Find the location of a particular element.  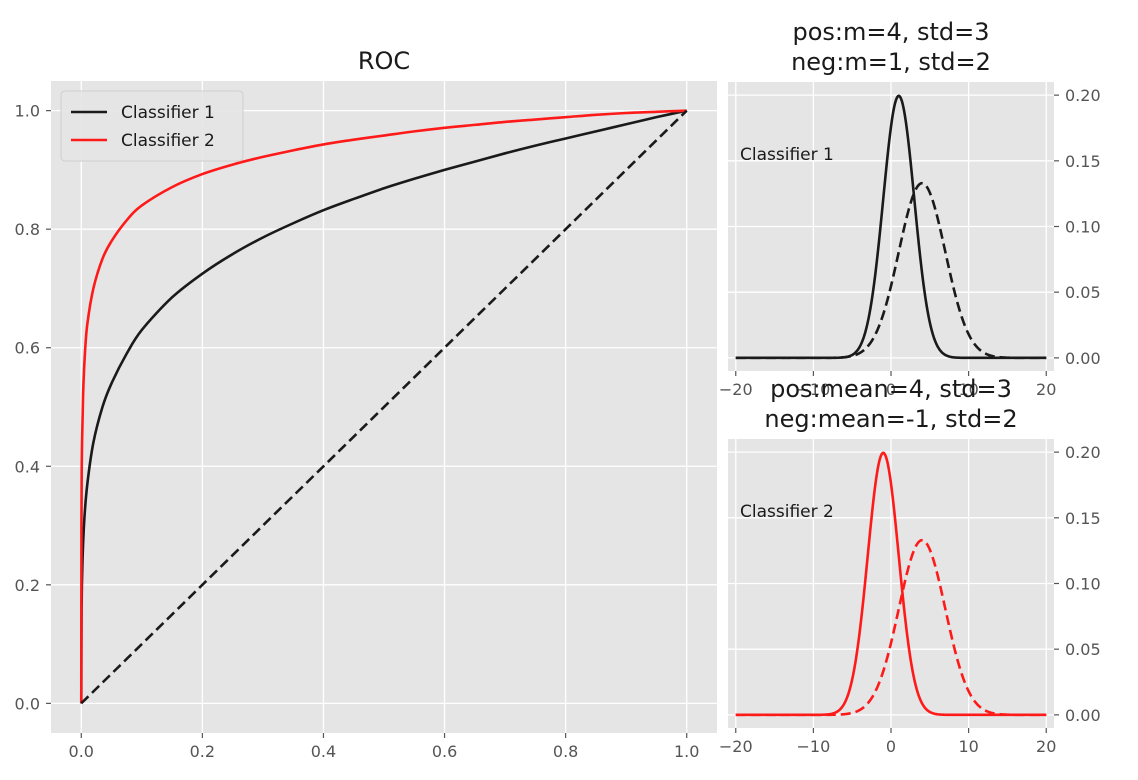

dist2-x-tick-label: 20 is located at coordinates (1046, 746).